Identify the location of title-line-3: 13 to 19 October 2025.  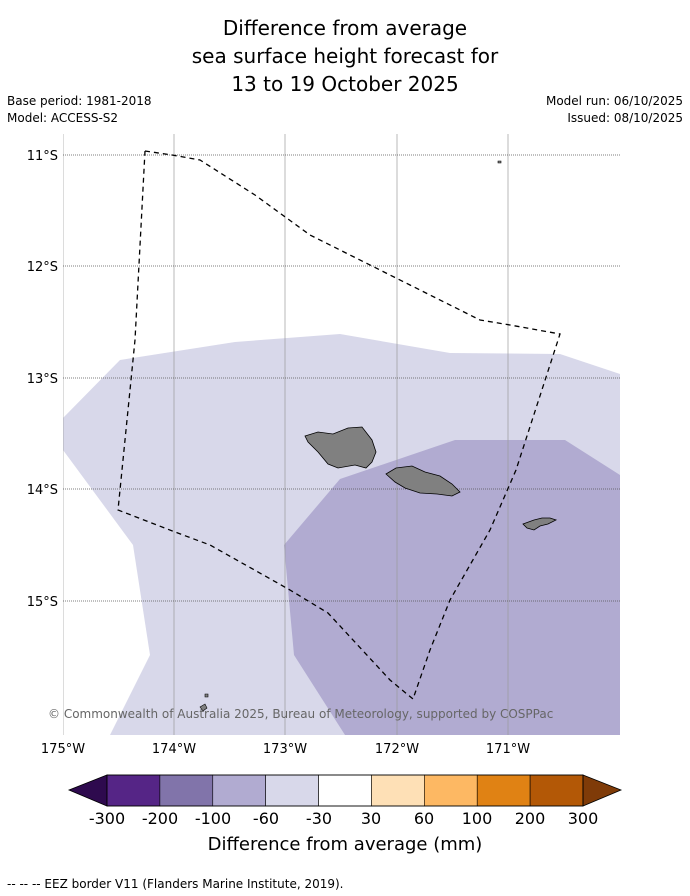
(345, 84).